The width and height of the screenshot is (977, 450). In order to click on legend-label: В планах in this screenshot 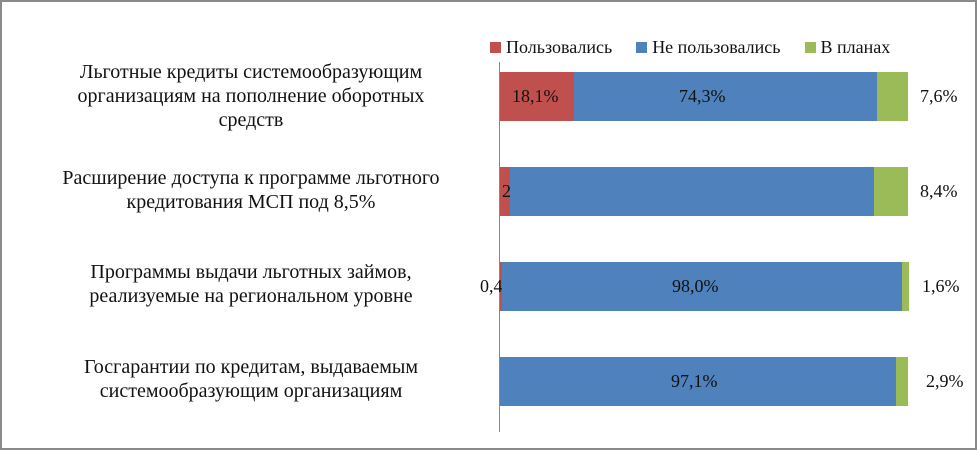, I will do `click(855, 47)`.